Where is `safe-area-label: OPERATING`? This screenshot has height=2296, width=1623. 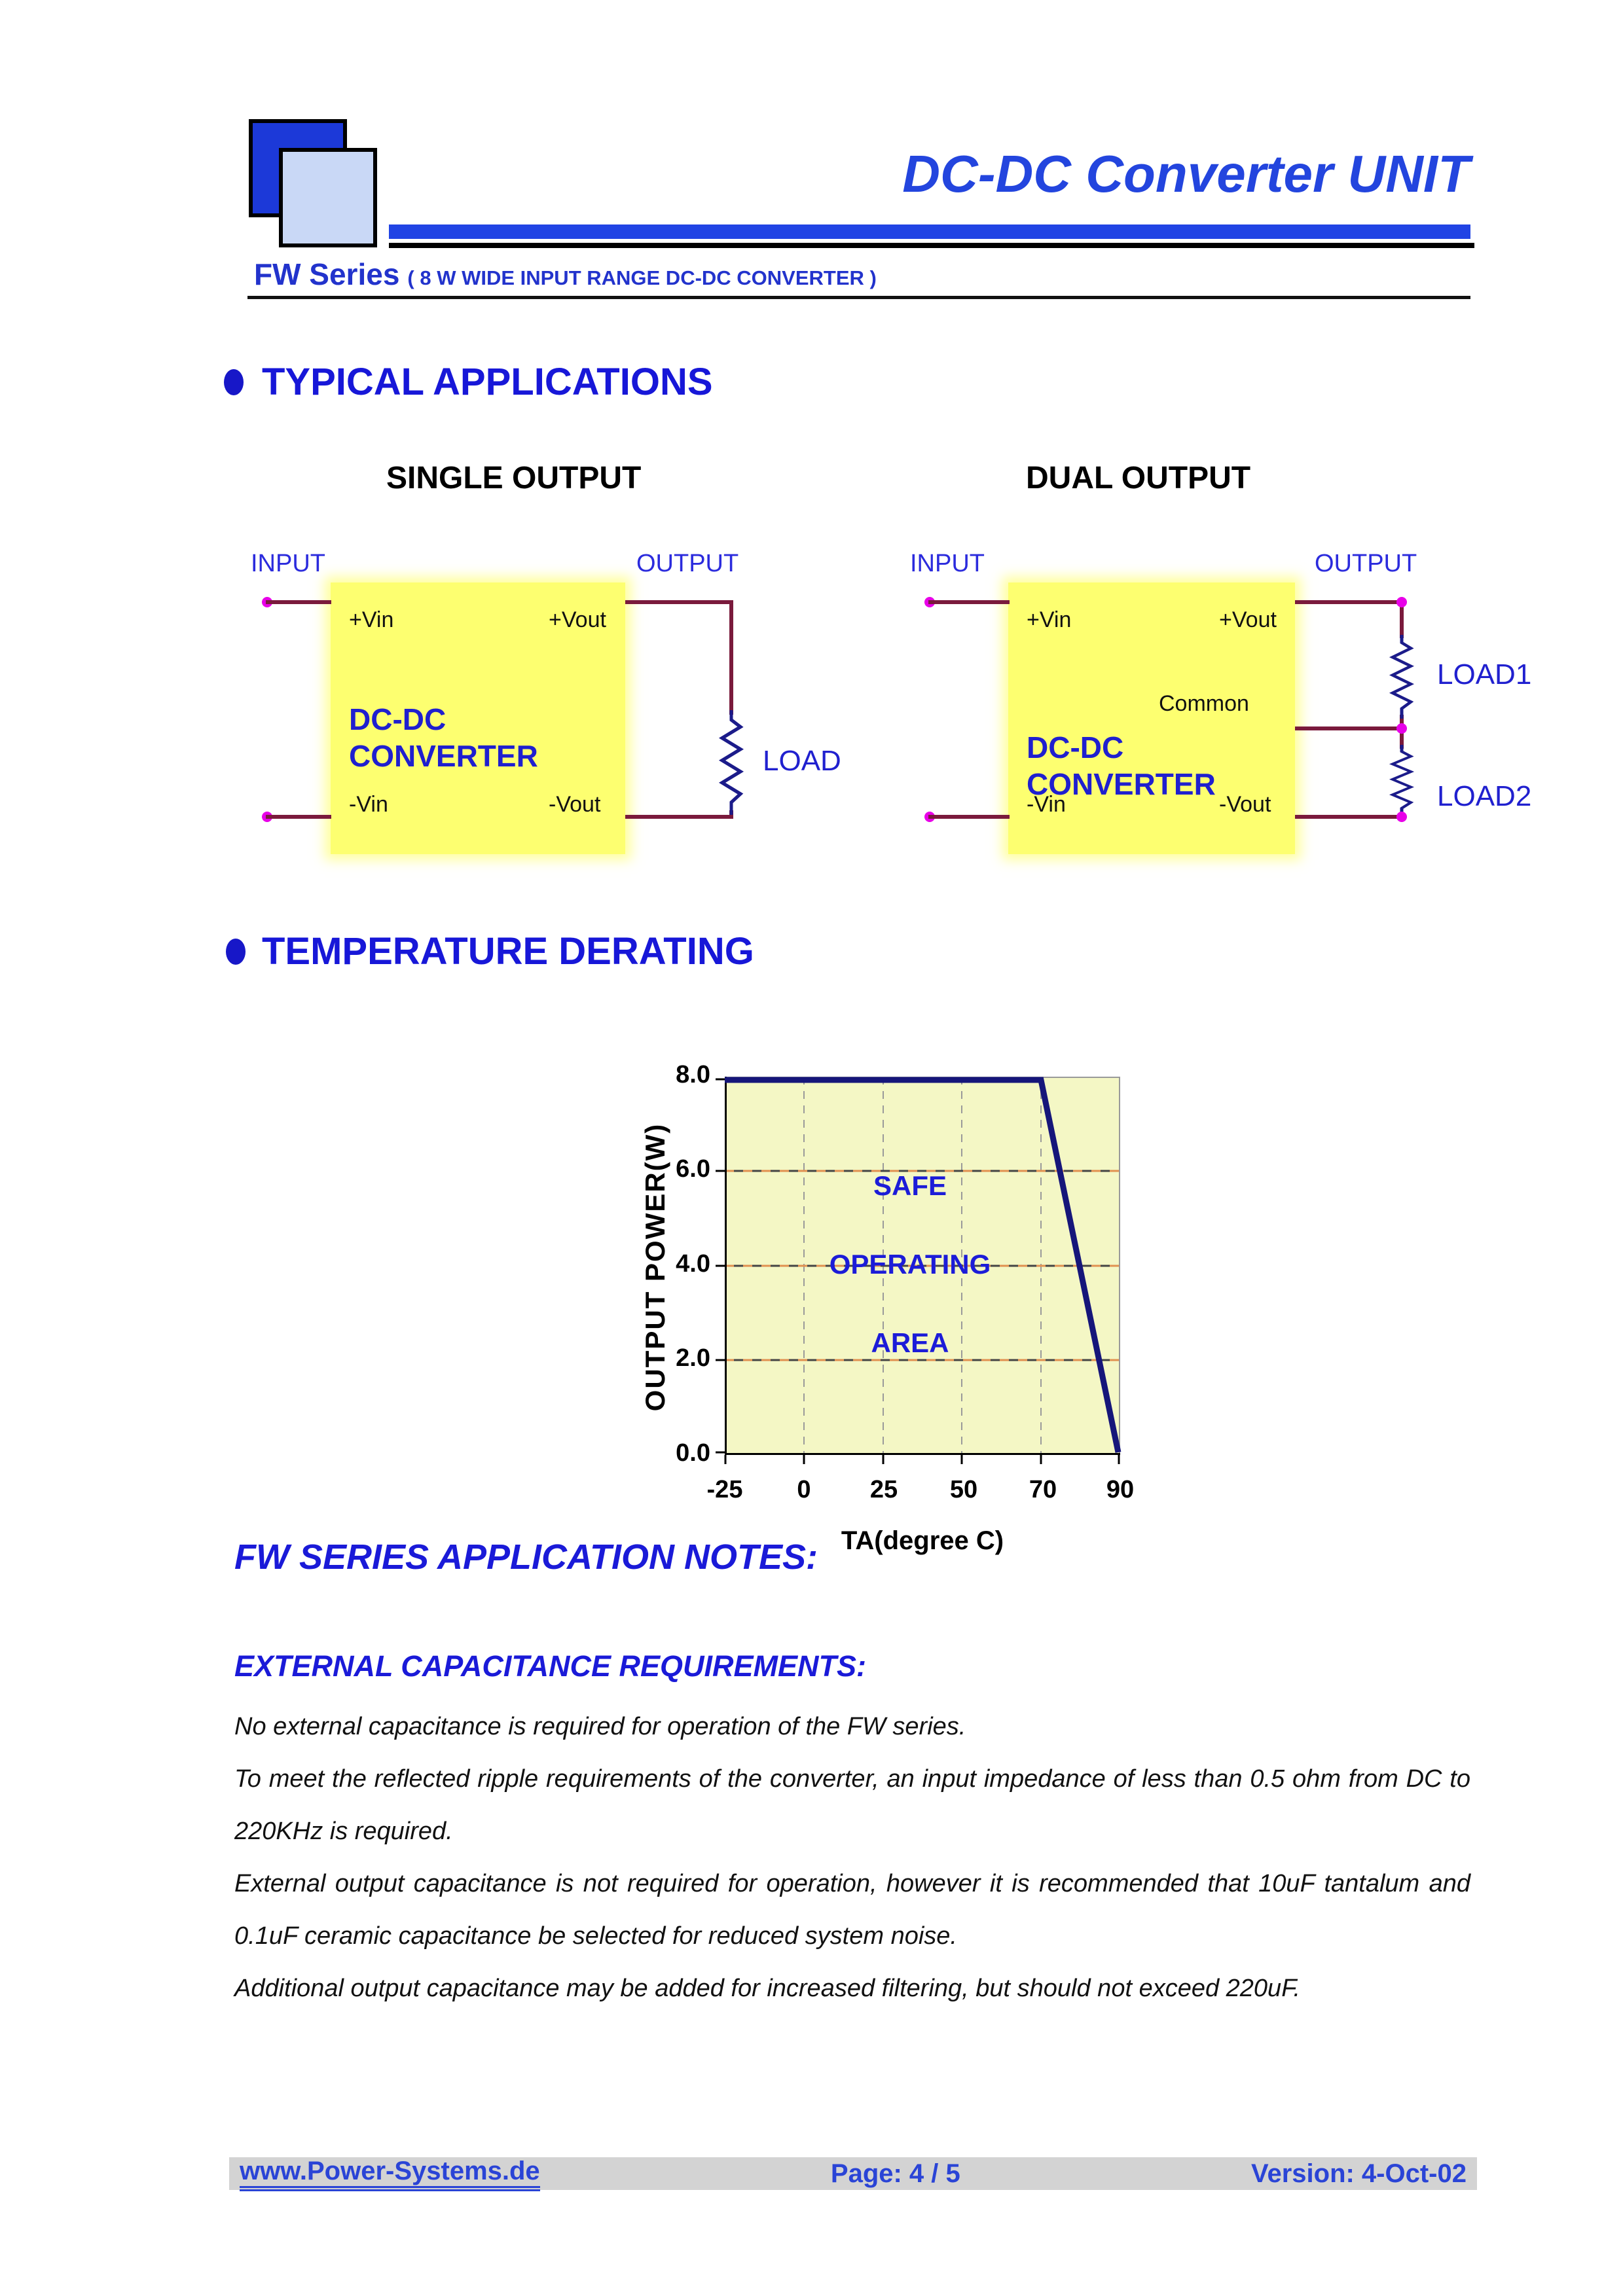 safe-area-label: OPERATING is located at coordinates (910, 1264).